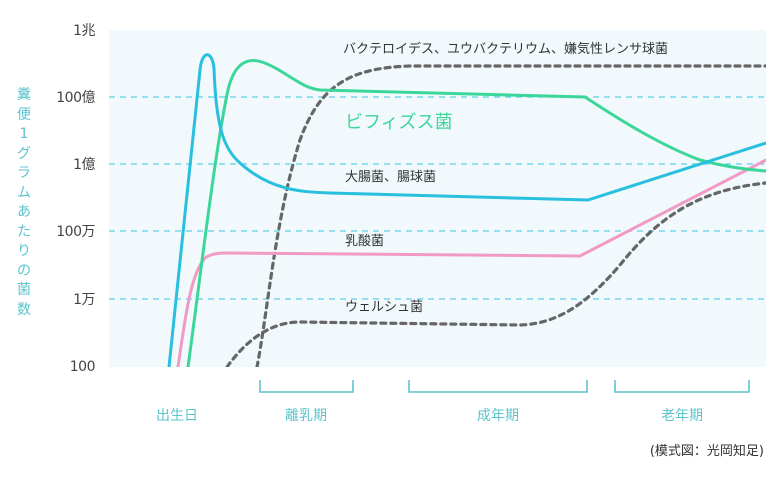 This screenshot has width=780, height=480. I want to click on label-lacto: 乳酸菌, so click(365, 241).